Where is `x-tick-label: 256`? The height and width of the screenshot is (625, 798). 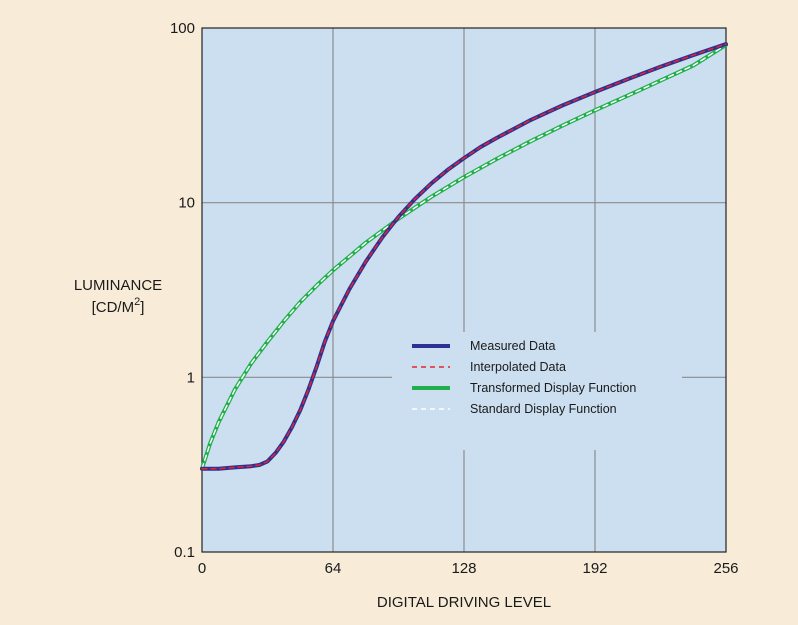 x-tick-label: 256 is located at coordinates (725, 568).